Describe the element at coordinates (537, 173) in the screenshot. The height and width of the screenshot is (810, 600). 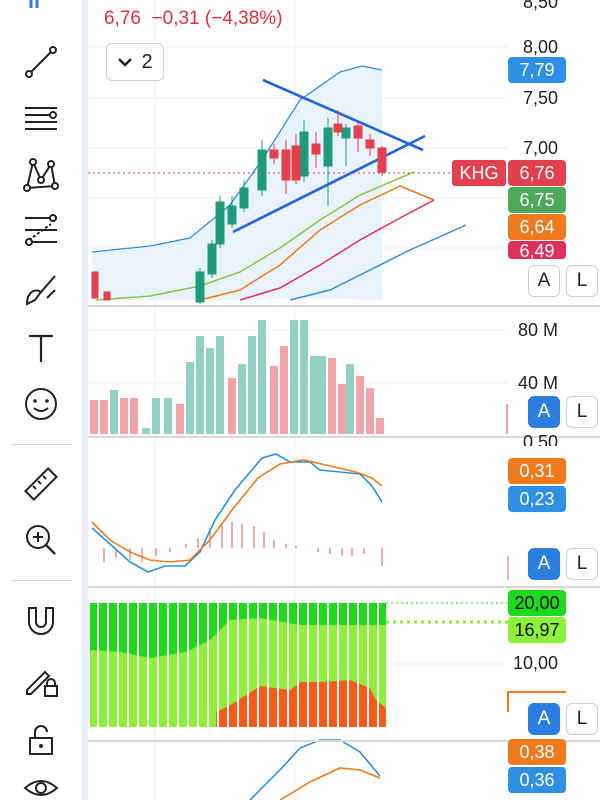
I see `last-price-tag: 6,76` at that location.